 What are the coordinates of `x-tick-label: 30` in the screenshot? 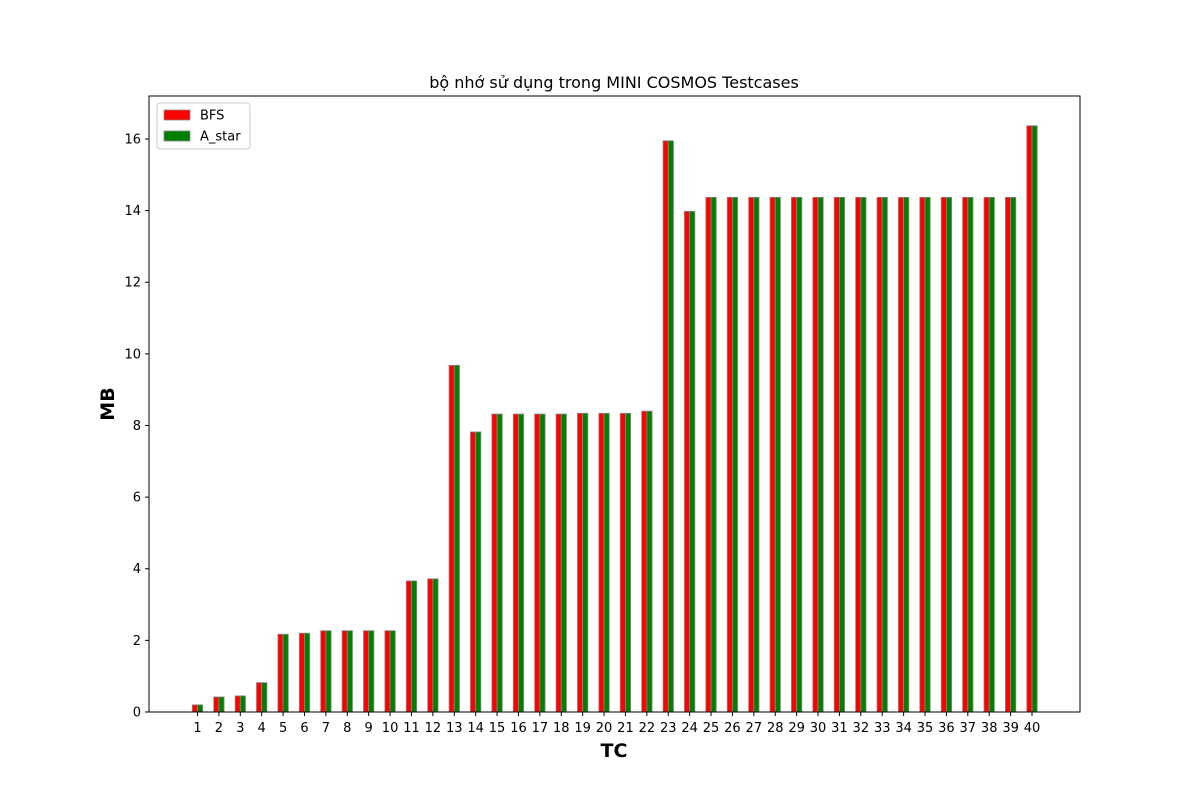 It's located at (818, 728).